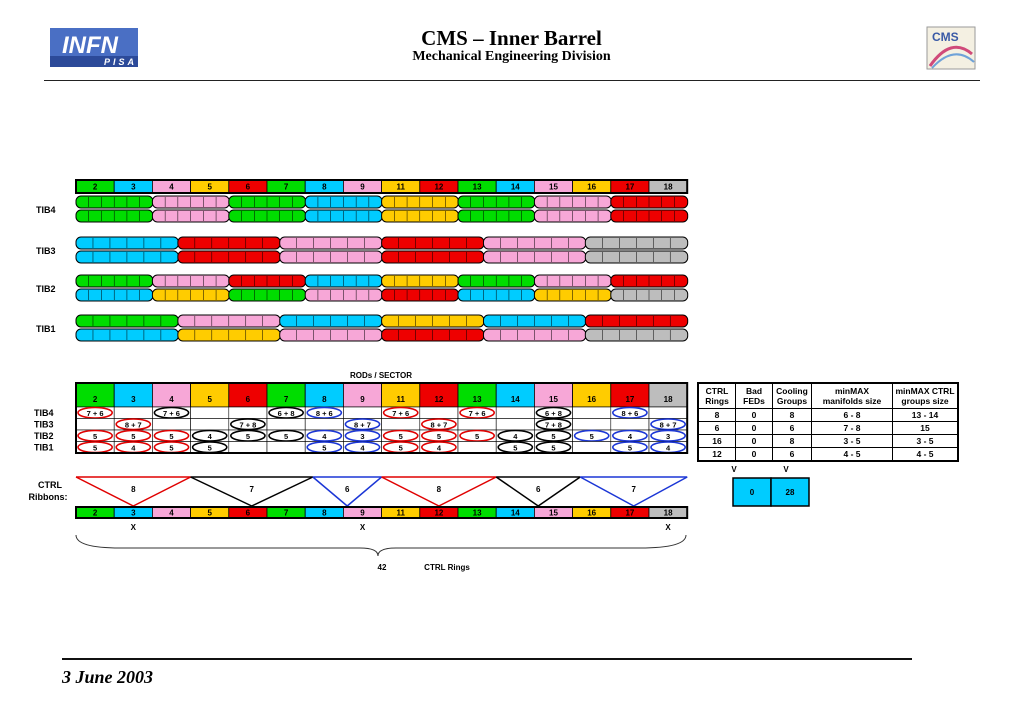  I want to click on footer-divider, so click(487, 659).